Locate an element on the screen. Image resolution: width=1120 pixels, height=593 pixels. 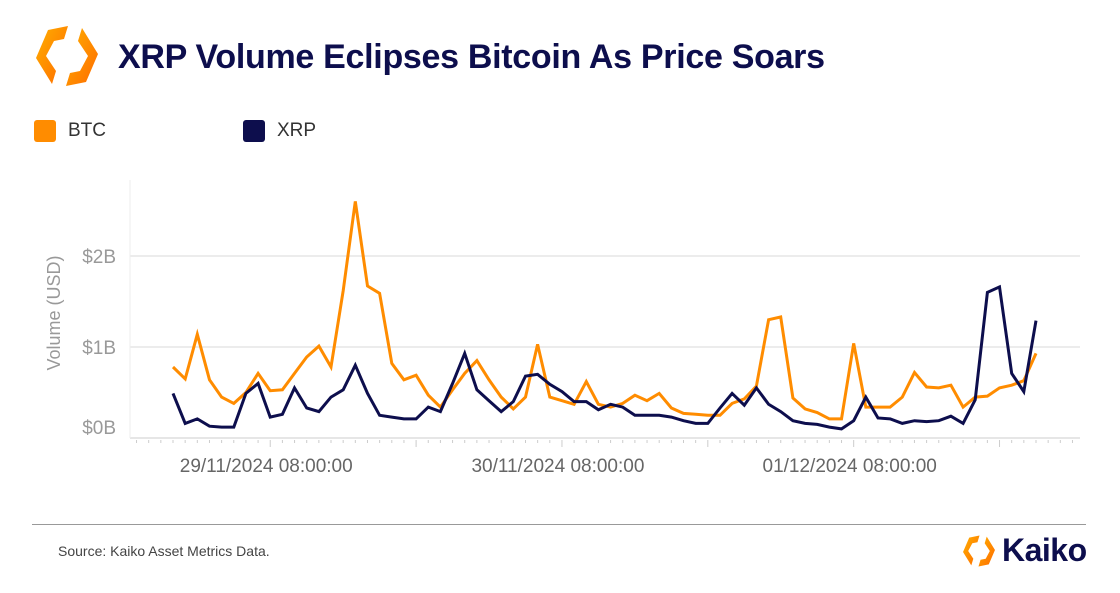
y-tick-label: $2B is located at coordinates (99, 257).